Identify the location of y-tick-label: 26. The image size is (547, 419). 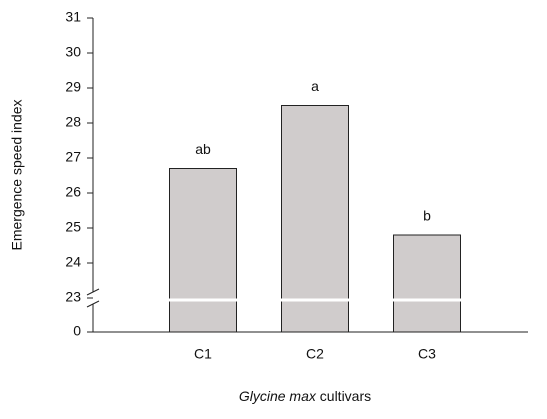
(73, 192).